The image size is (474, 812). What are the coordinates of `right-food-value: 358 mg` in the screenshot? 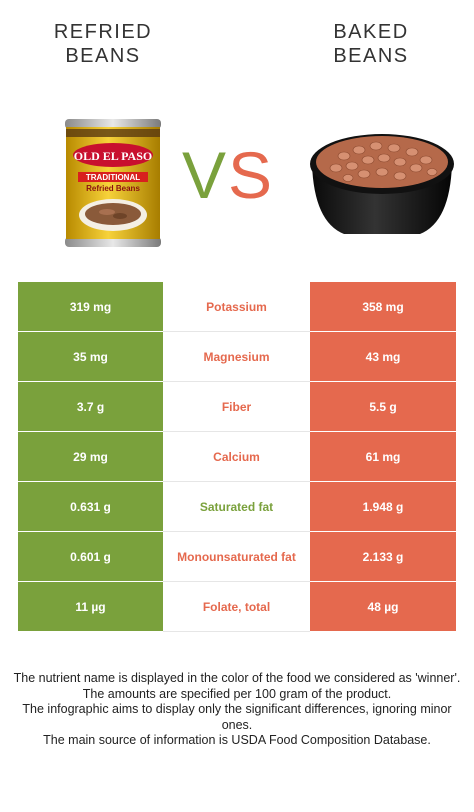 It's located at (383, 306).